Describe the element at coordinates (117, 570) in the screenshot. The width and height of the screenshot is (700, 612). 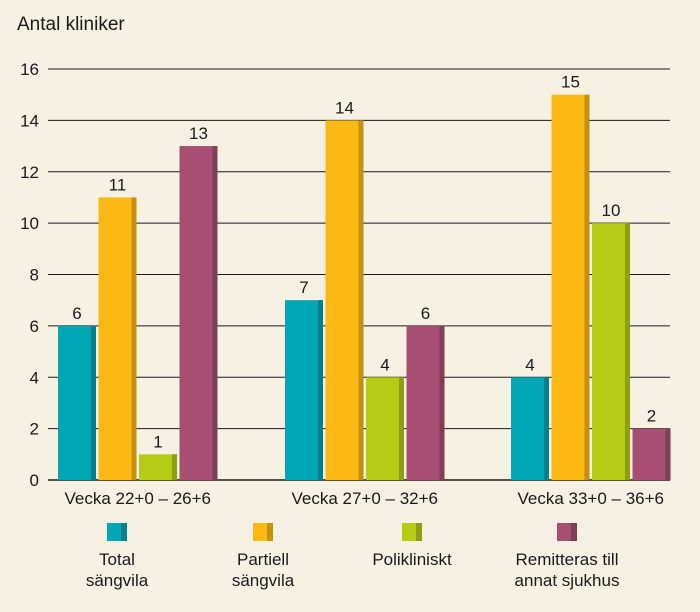
I see `legend-label: Total sängvila` at that location.